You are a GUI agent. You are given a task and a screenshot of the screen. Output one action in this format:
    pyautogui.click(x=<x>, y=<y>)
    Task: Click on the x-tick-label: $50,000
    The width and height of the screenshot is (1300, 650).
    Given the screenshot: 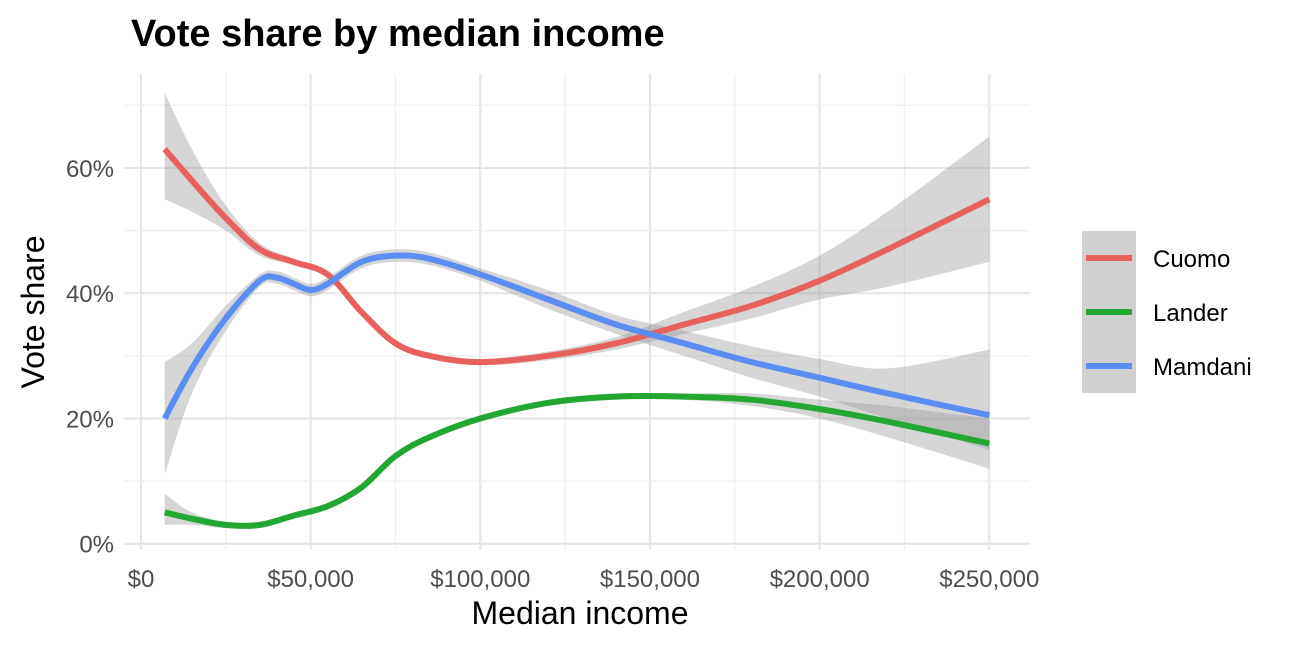 What is the action you would take?
    pyautogui.click(x=310, y=579)
    